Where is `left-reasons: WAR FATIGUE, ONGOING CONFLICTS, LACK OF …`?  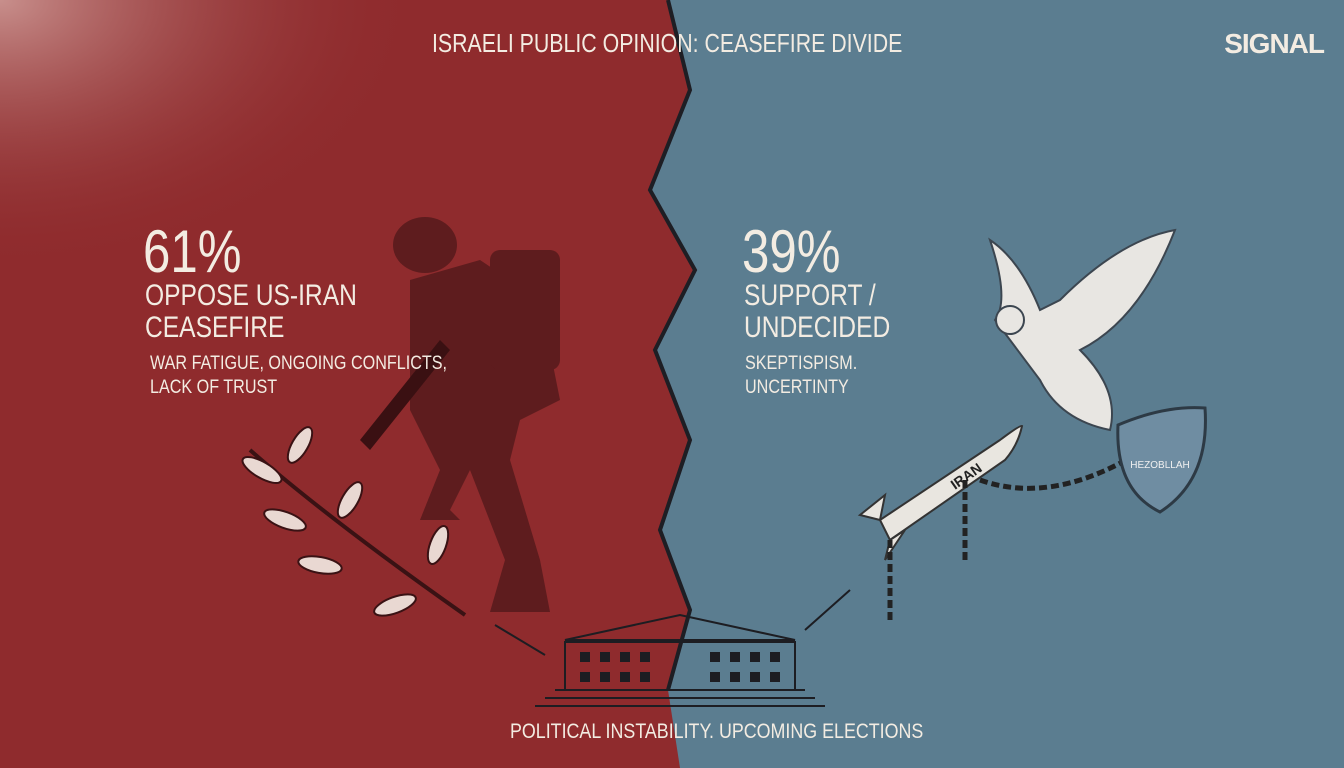
left-reasons: WAR FATIGUE, ONGOING CONFLICTS, LACK OF … is located at coordinates (298, 376).